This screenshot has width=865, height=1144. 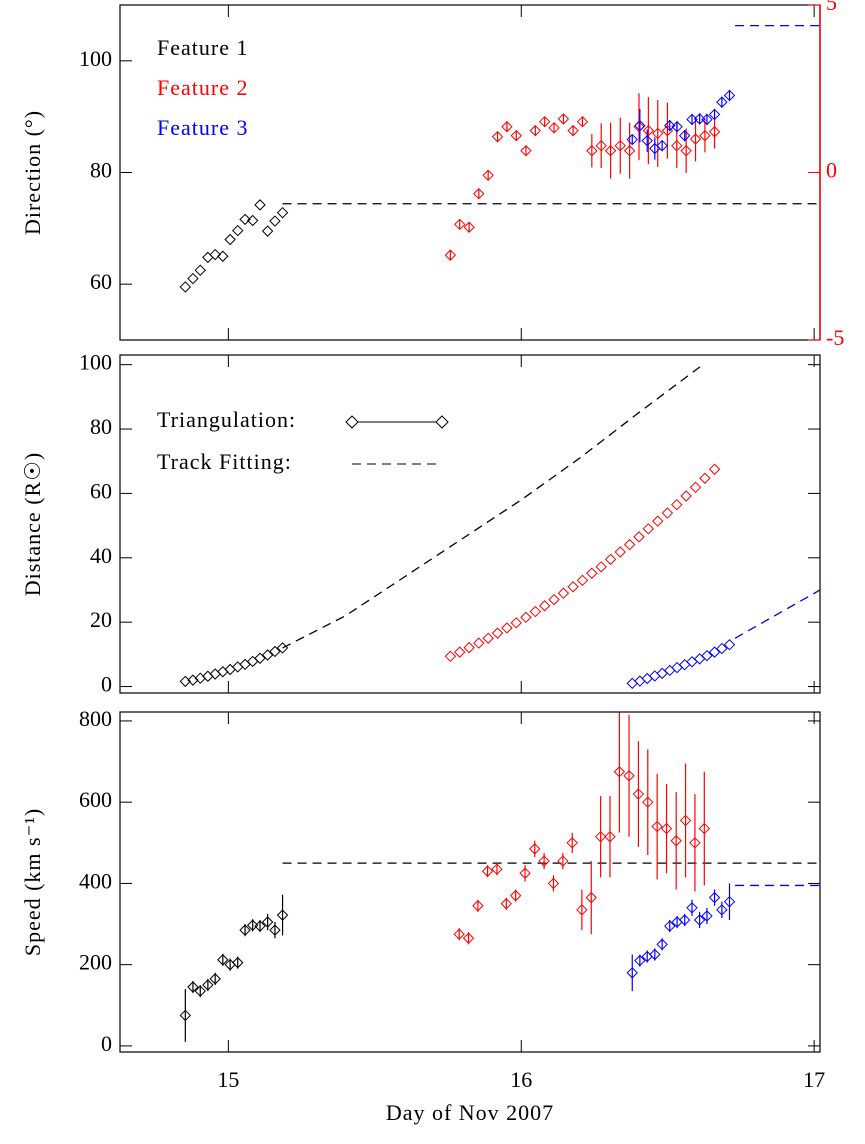 What do you see at coordinates (101, 426) in the screenshot?
I see `y-tick-label: 80` at bounding box center [101, 426].